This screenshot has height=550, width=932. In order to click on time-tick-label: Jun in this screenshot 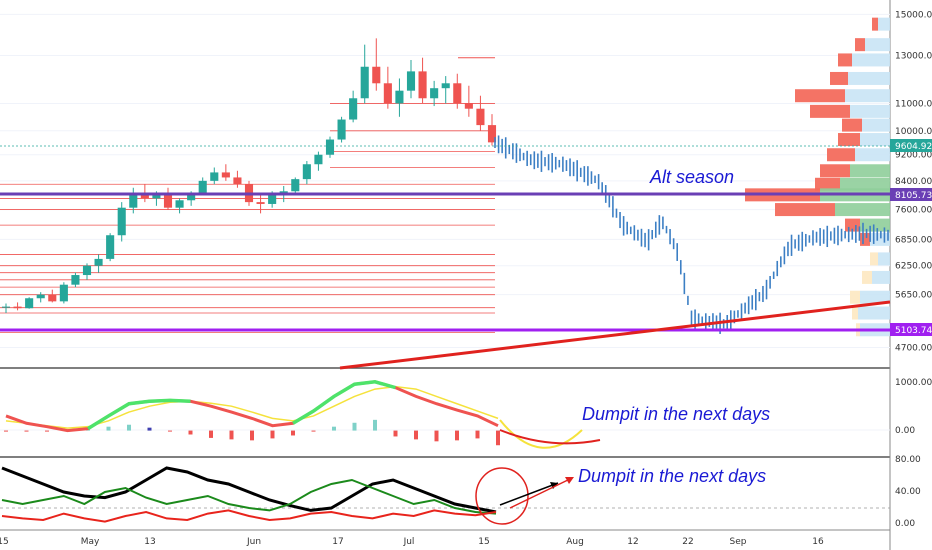, I will do `click(253, 542)`.